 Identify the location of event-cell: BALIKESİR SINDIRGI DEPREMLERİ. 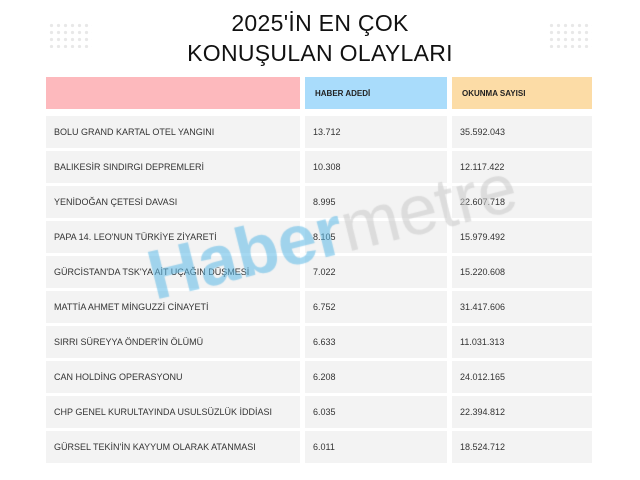
(173, 167).